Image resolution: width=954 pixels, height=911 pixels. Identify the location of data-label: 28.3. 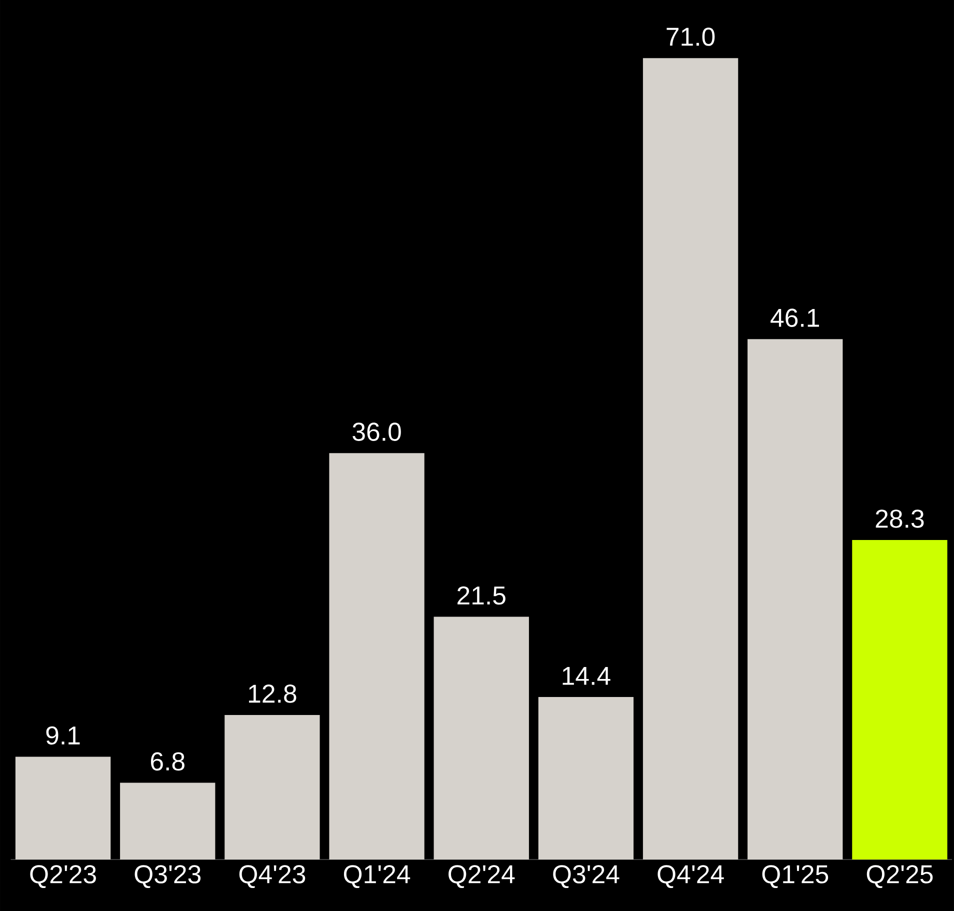
(900, 518).